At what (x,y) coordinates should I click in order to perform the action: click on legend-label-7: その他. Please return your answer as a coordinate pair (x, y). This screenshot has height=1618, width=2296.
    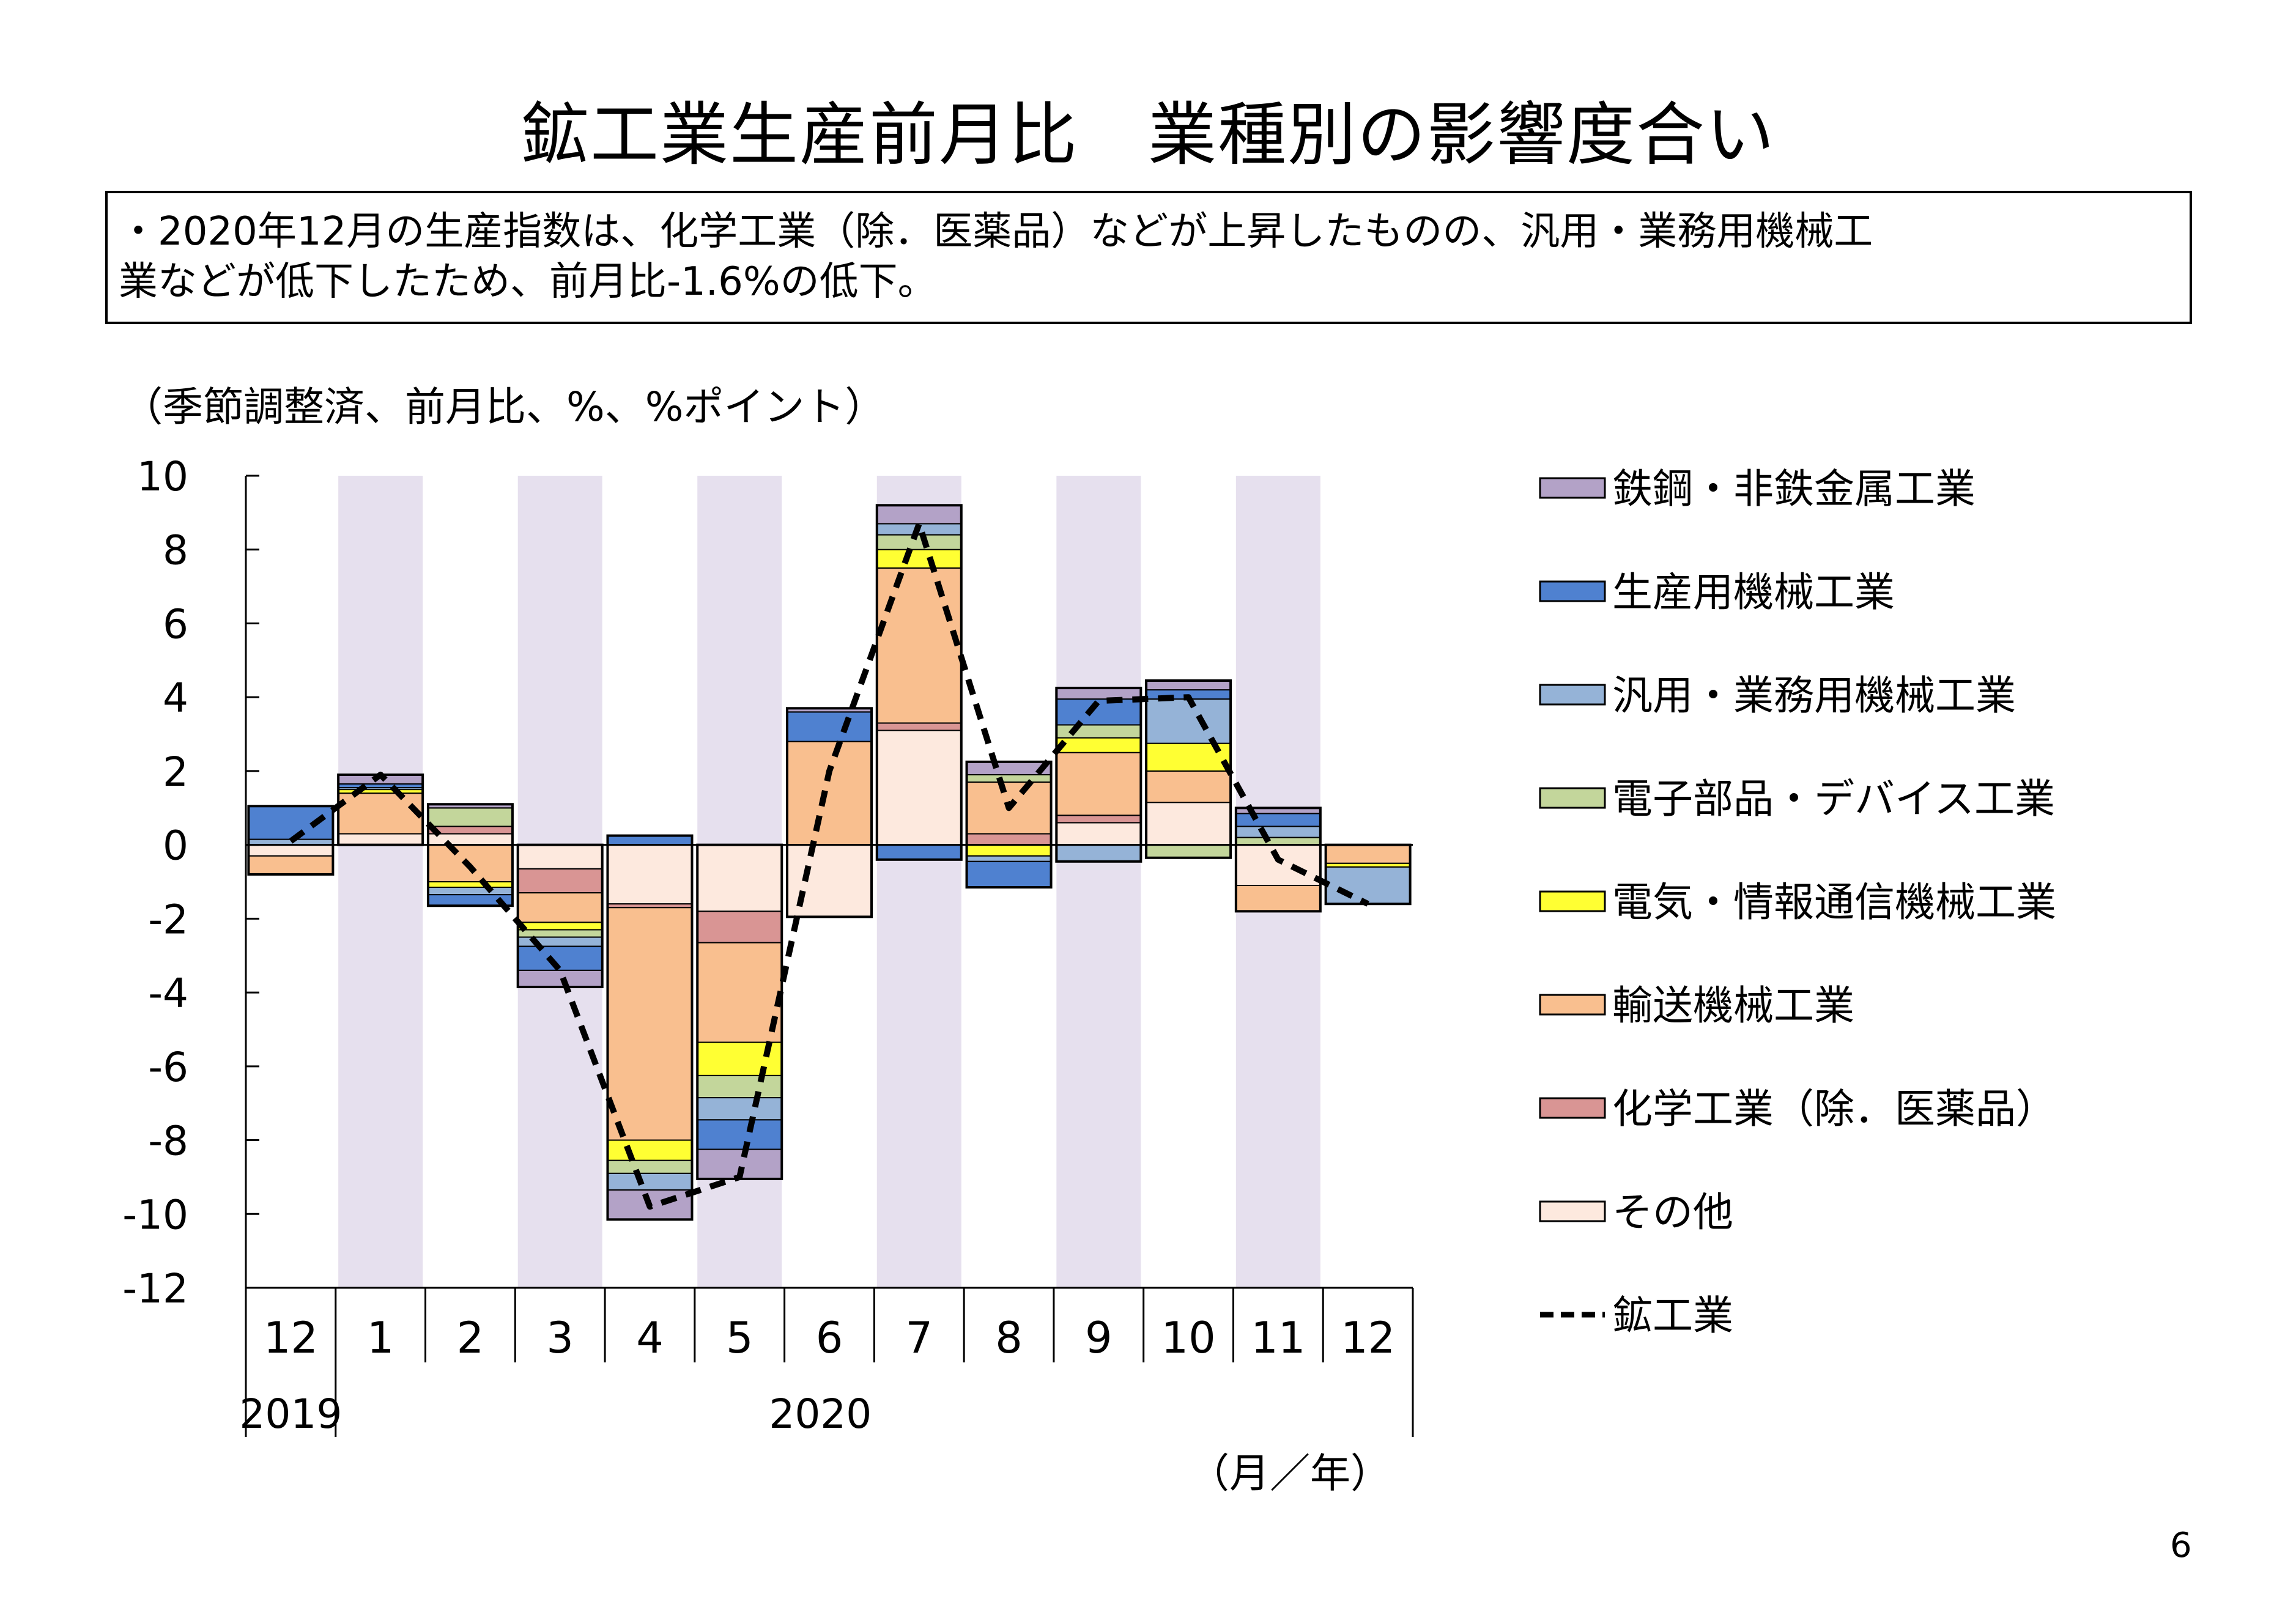
    Looking at the image, I should click on (1673, 1213).